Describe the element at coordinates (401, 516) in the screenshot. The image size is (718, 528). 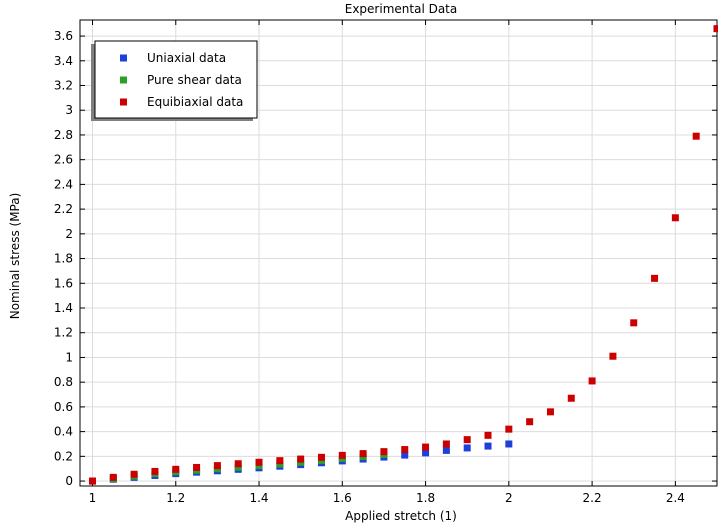
I see `x-axis-title: Applied stretch (1)` at that location.